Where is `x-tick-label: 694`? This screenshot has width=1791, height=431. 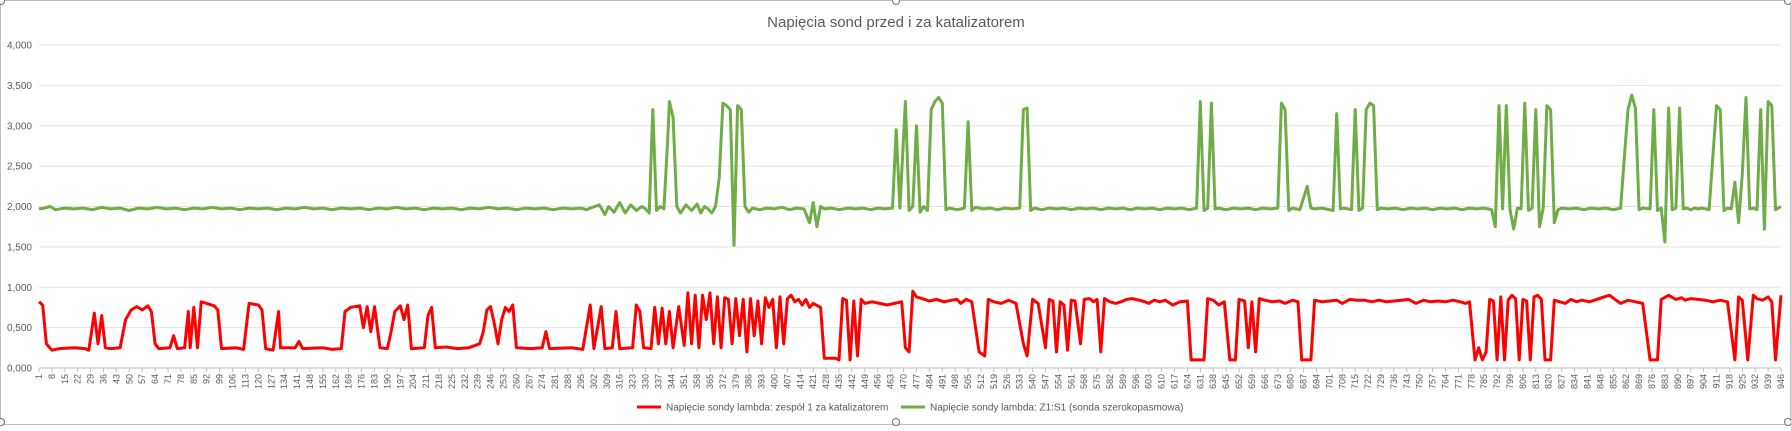
x-tick-label: 694 is located at coordinates (1316, 381).